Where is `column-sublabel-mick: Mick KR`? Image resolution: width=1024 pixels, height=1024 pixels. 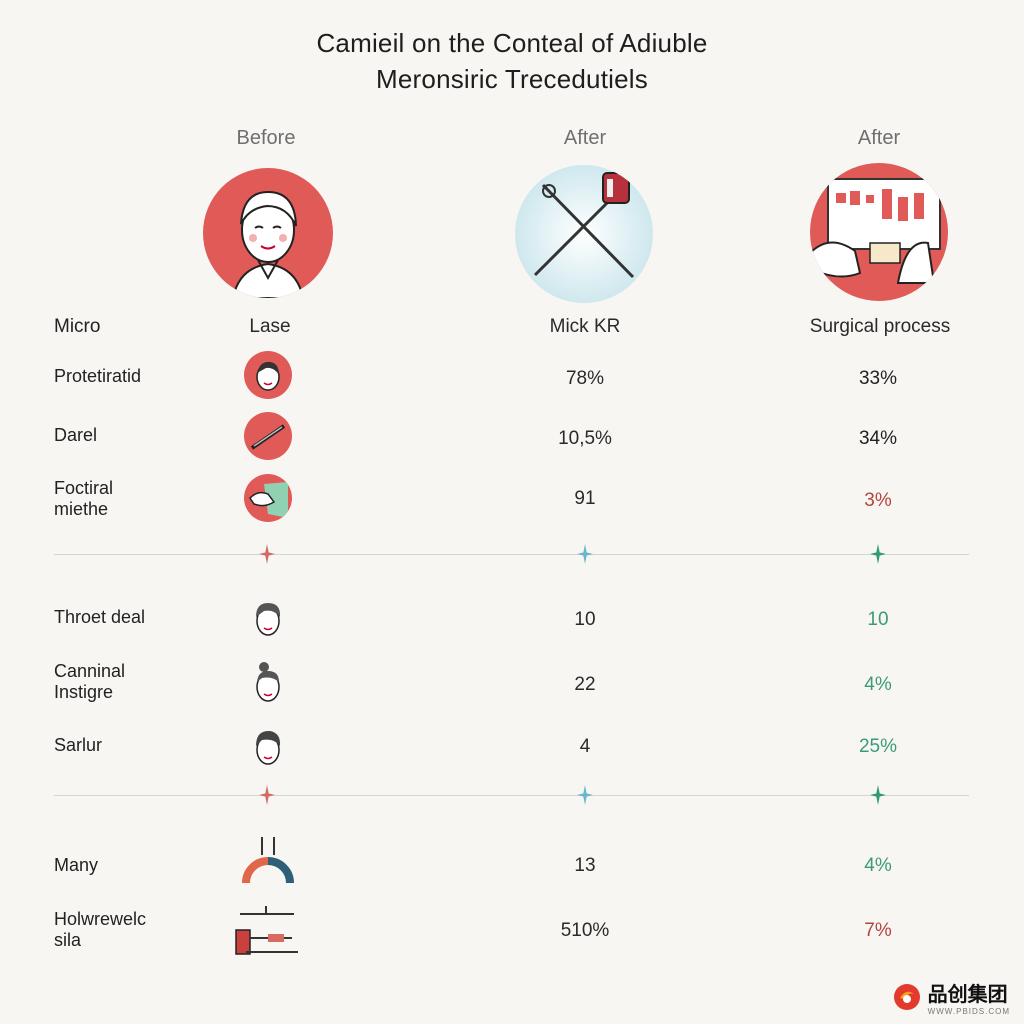
column-sublabel-mick: Mick KR is located at coordinates (585, 326).